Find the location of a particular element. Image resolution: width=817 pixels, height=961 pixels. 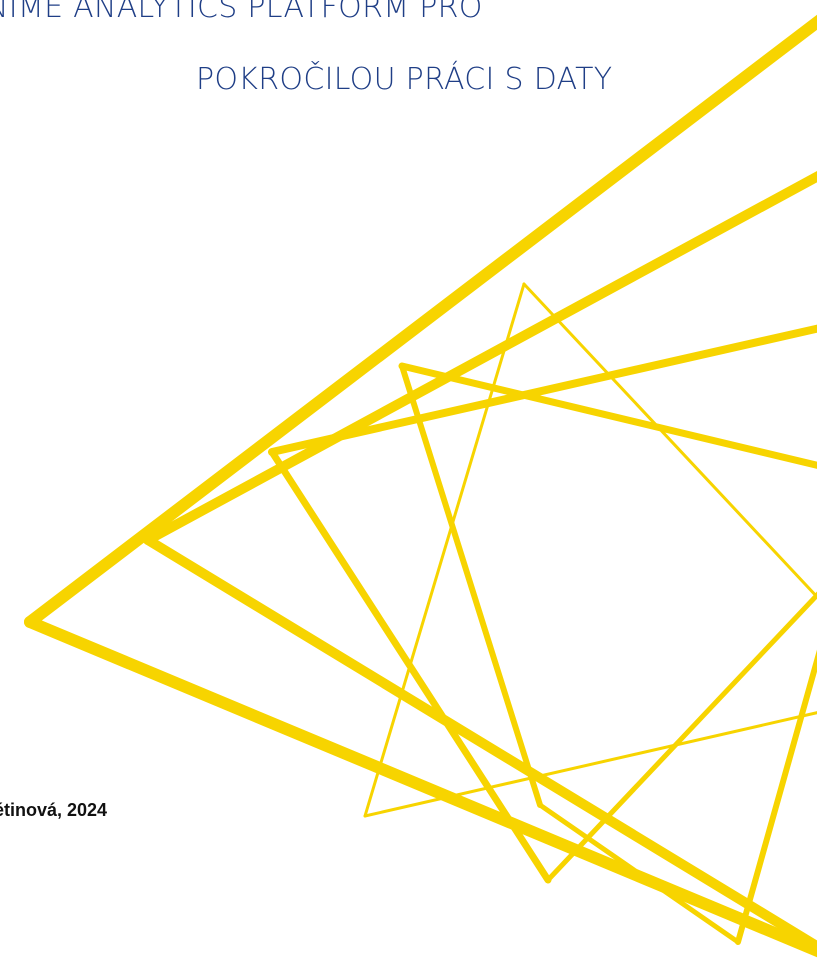

cover-title-line-1: NIME ANALYTICS PLATFORM PRO is located at coordinates (241, 12).